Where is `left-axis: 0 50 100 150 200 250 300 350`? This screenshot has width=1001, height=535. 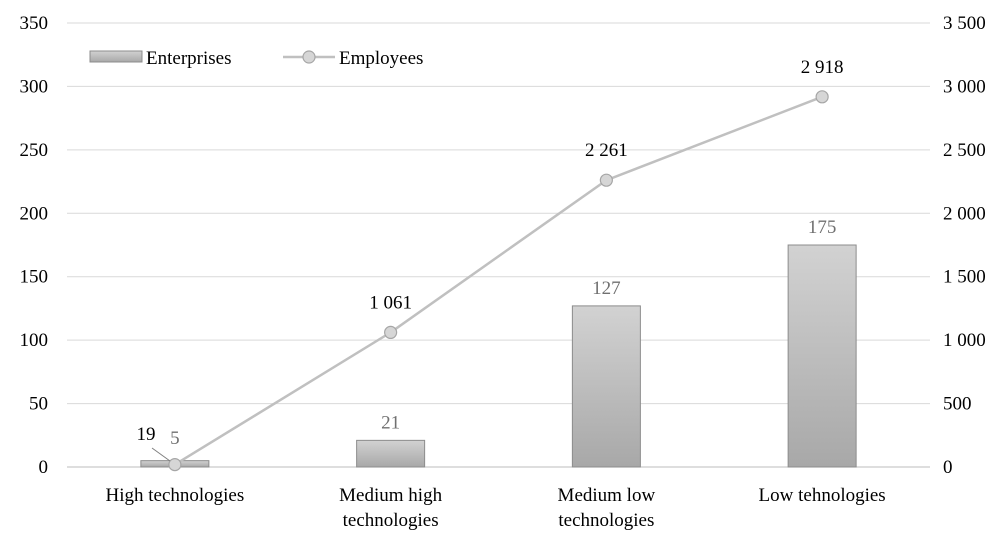 left-axis: 0 50 100 150 200 250 300 350 is located at coordinates (34, 245).